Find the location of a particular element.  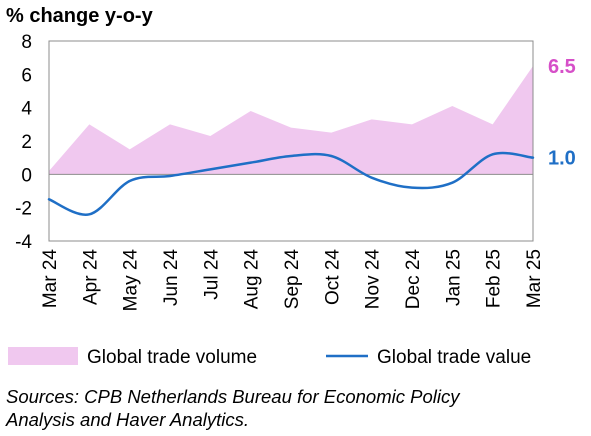

x-tick-label: Jul 24 is located at coordinates (211, 274).